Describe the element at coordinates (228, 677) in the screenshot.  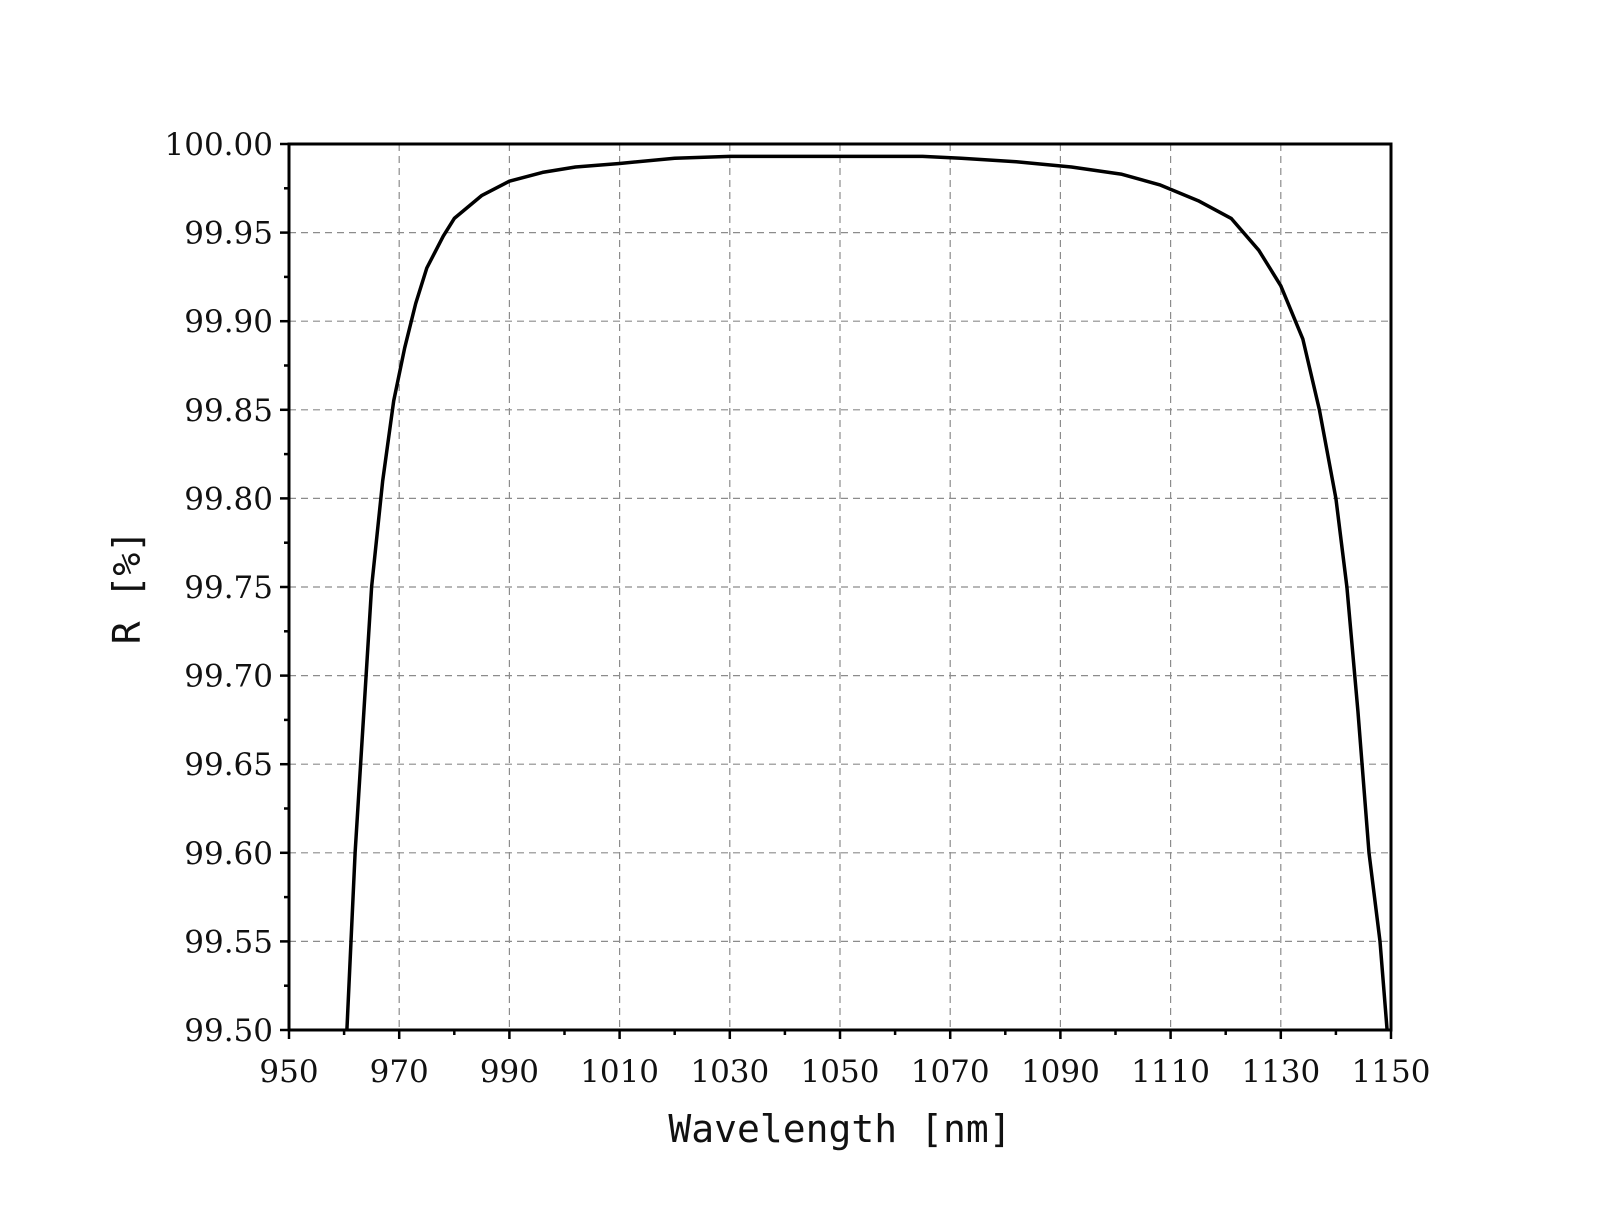
I see `y-tick-label: 99.70` at that location.